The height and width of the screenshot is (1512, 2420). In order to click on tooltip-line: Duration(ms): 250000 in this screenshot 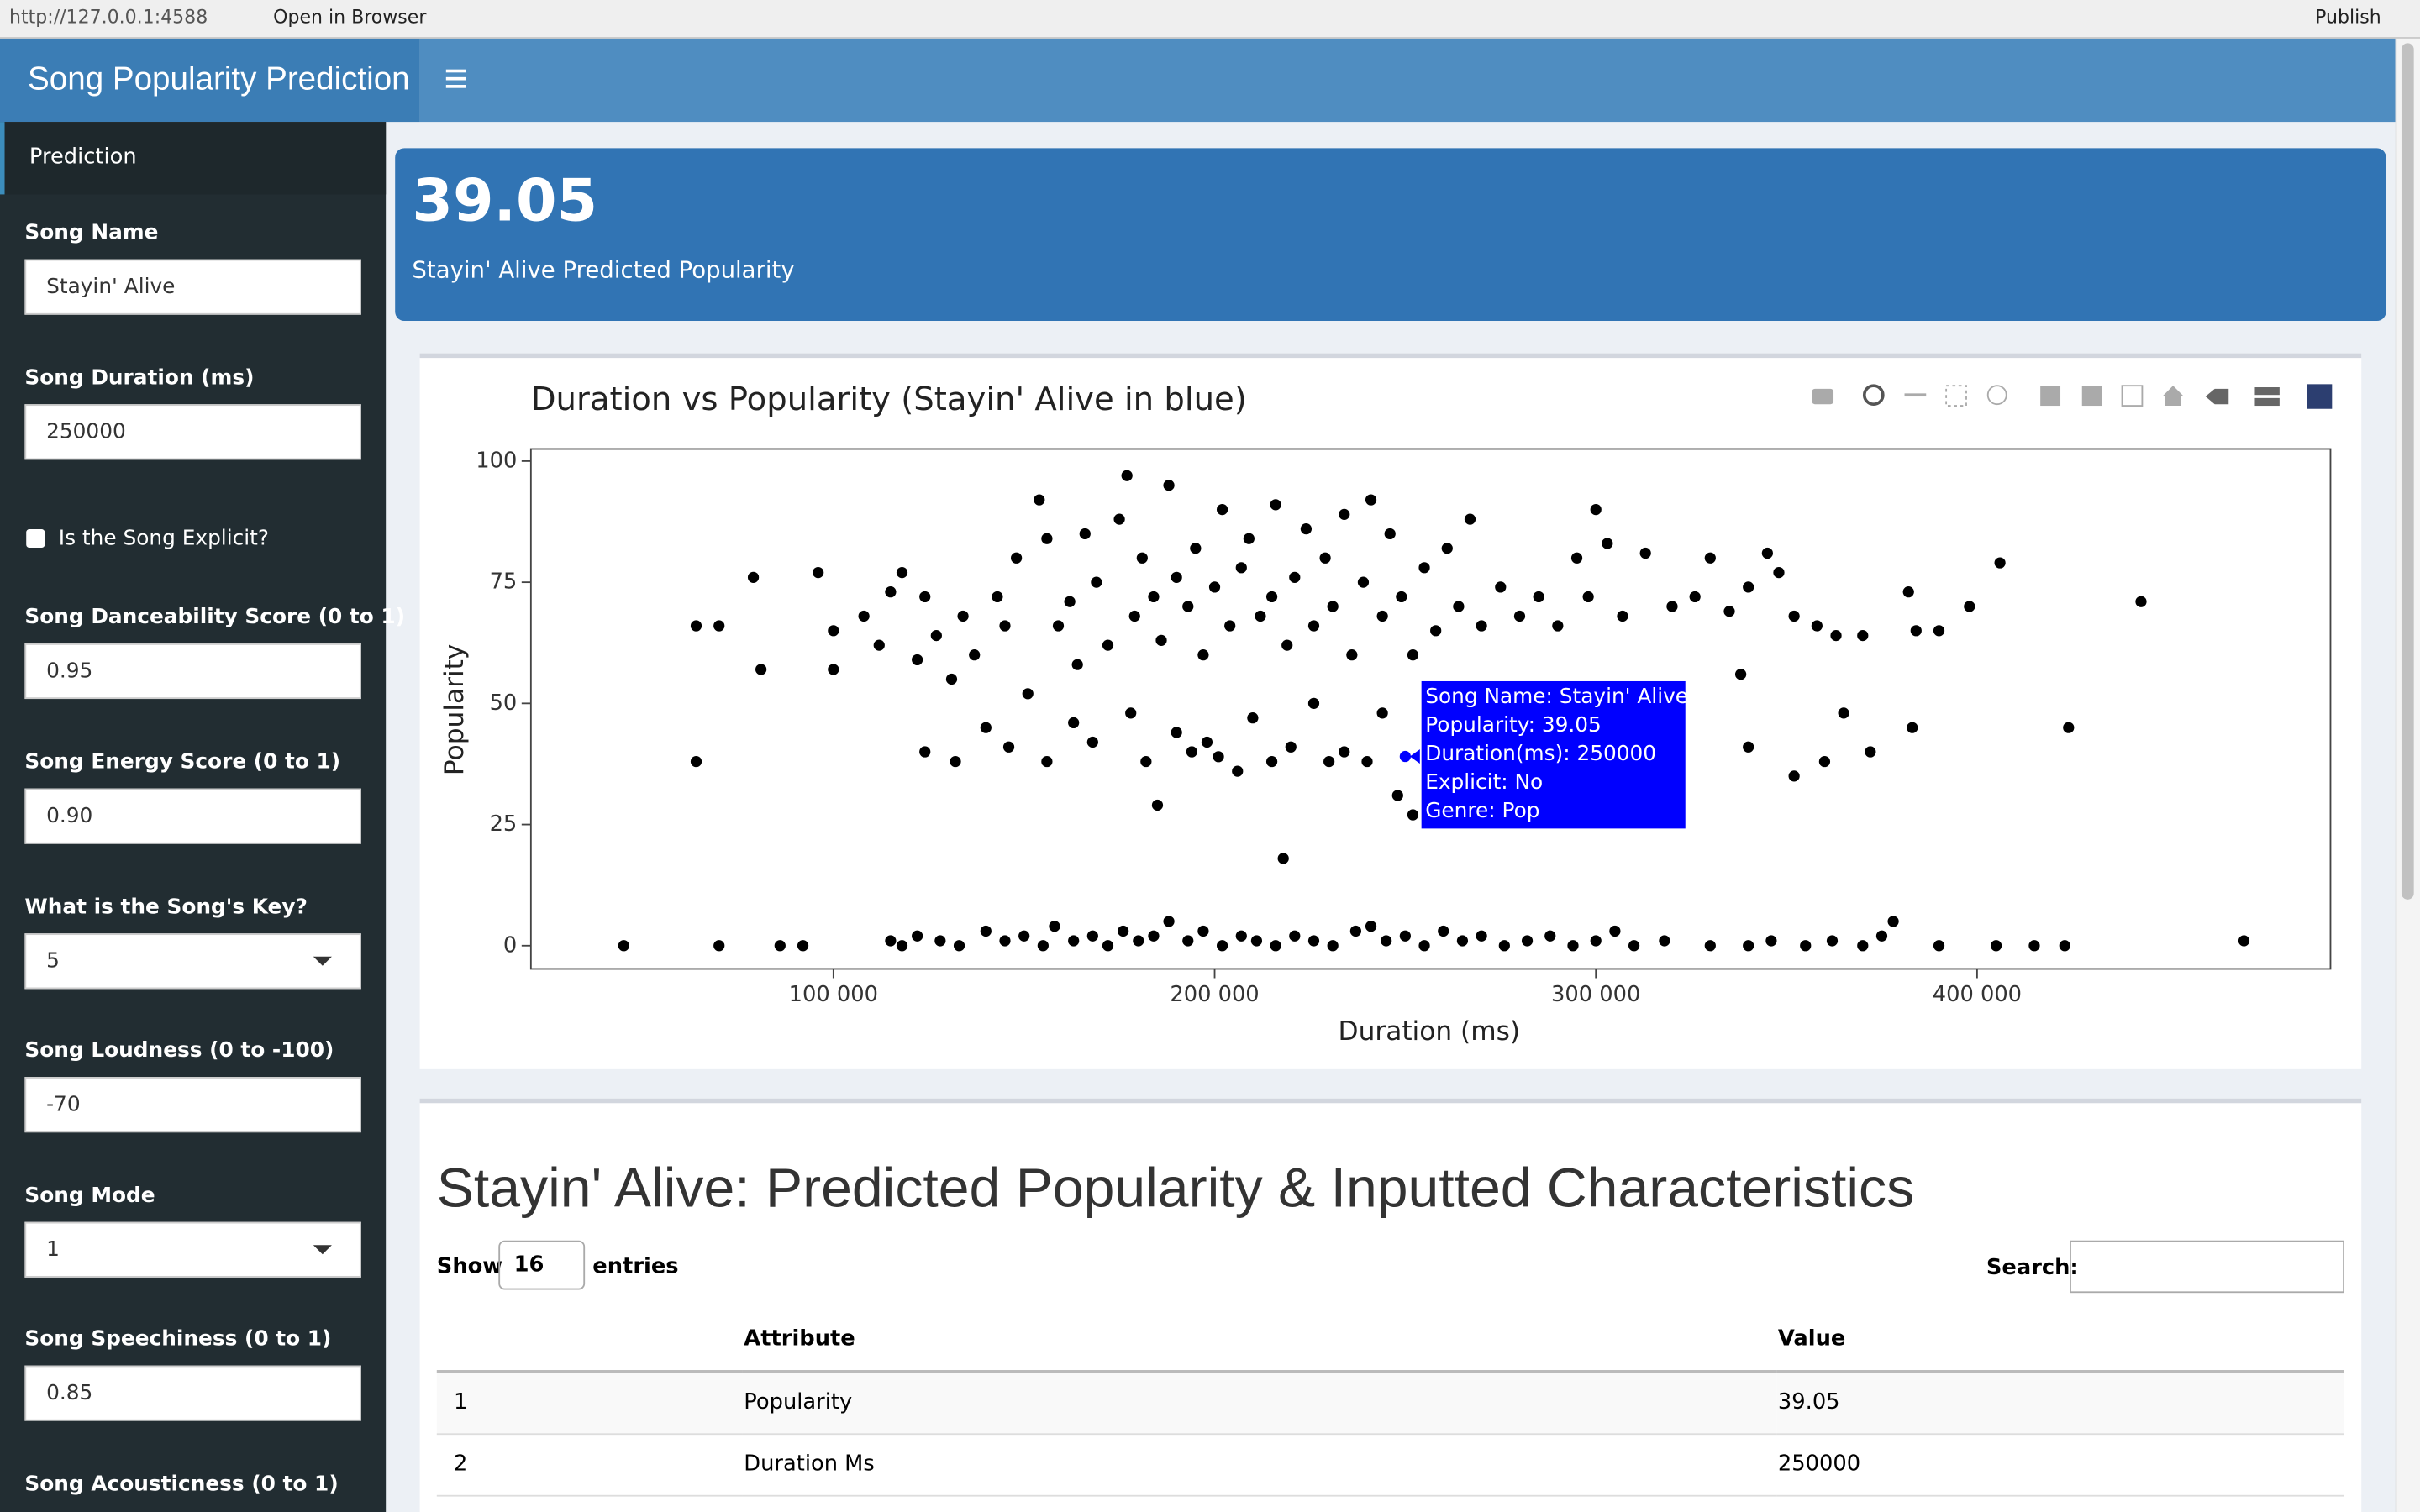, I will do `click(1540, 753)`.